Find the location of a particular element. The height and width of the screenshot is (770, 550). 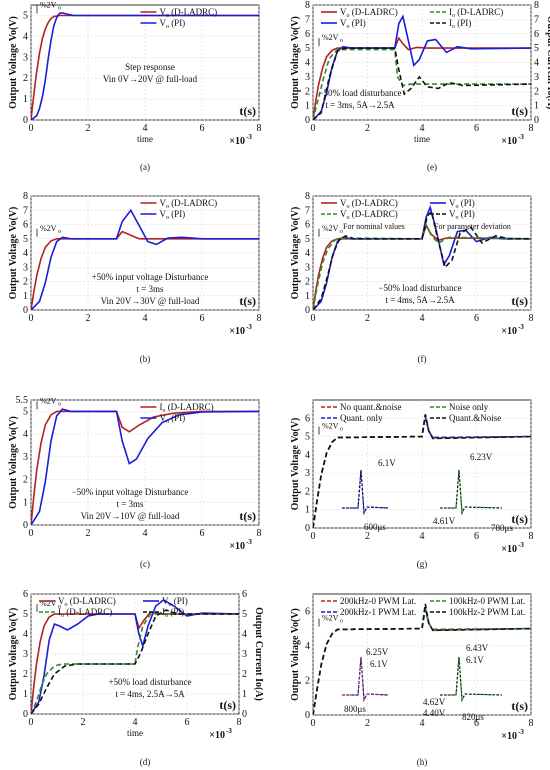

legend: Io (D-LADRC)Vo (PI) is located at coordinates (177, 413).